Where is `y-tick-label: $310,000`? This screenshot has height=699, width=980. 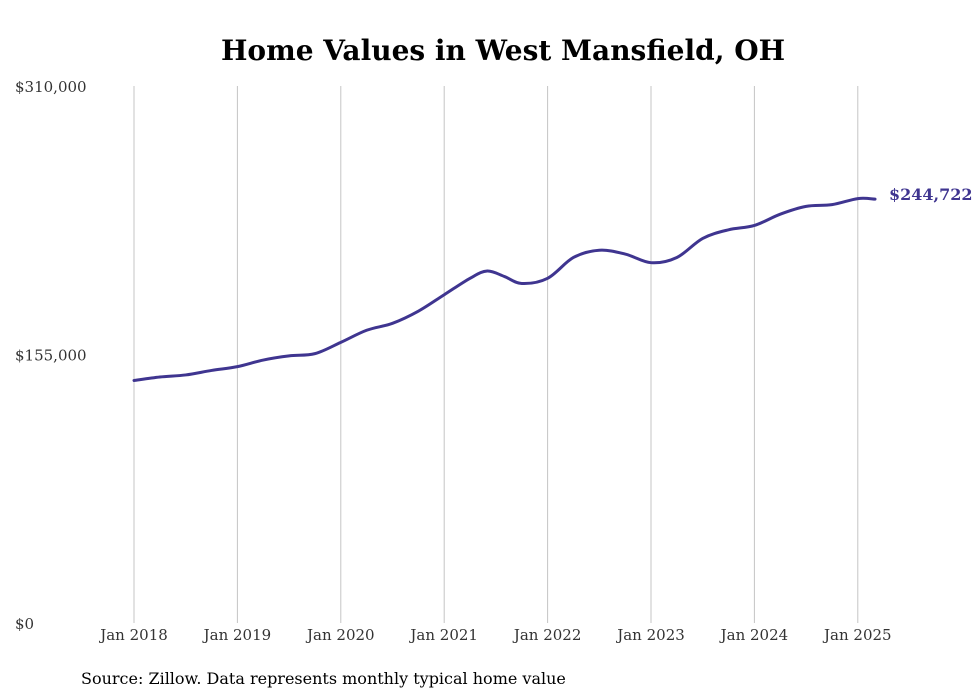 y-tick-label: $310,000 is located at coordinates (51, 87).